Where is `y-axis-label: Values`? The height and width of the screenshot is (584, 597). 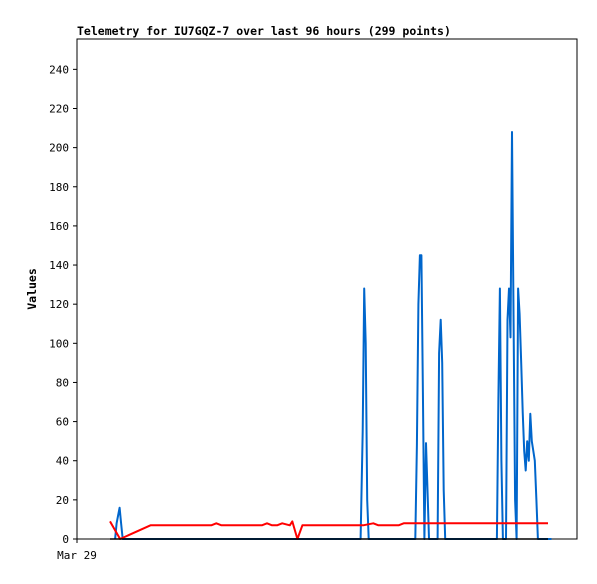
y-axis-label: Values is located at coordinates (32, 289).